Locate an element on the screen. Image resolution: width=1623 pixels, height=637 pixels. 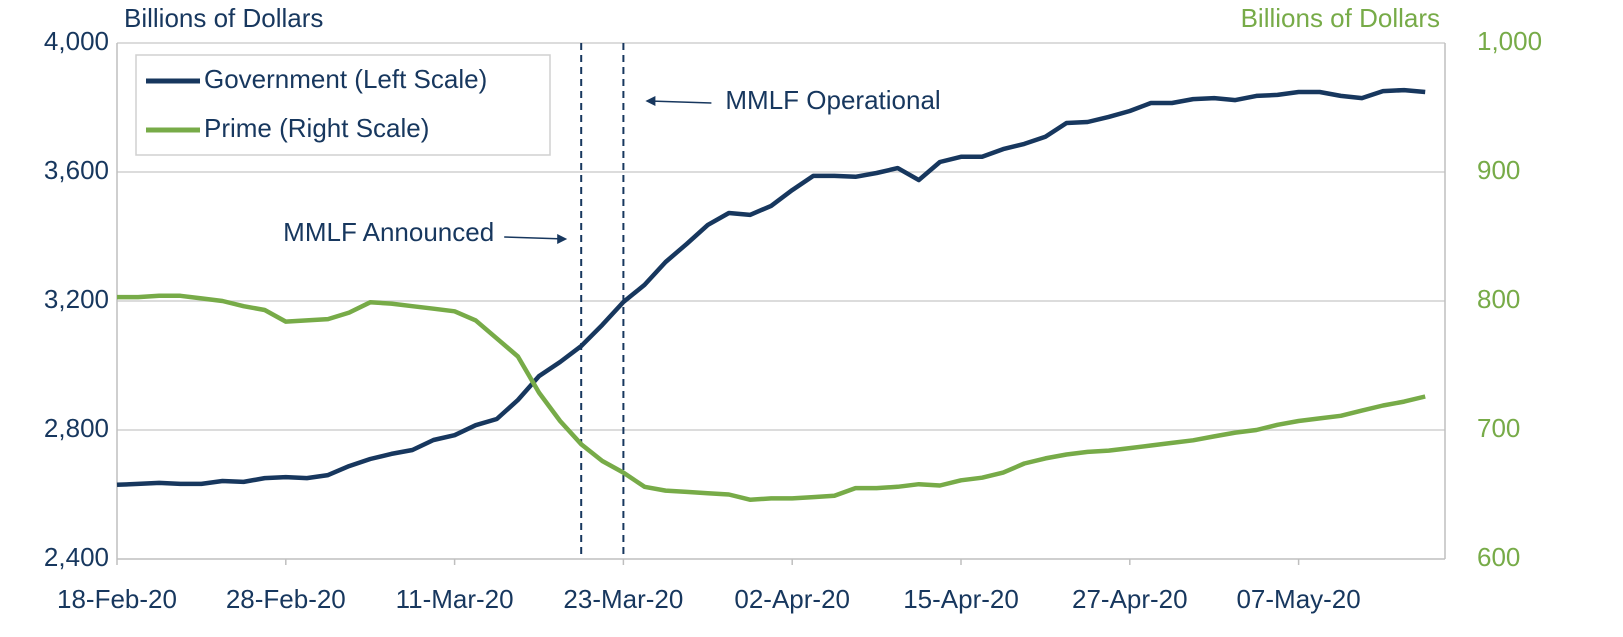
legend-label: Government (Left Scale) is located at coordinates (345, 79).